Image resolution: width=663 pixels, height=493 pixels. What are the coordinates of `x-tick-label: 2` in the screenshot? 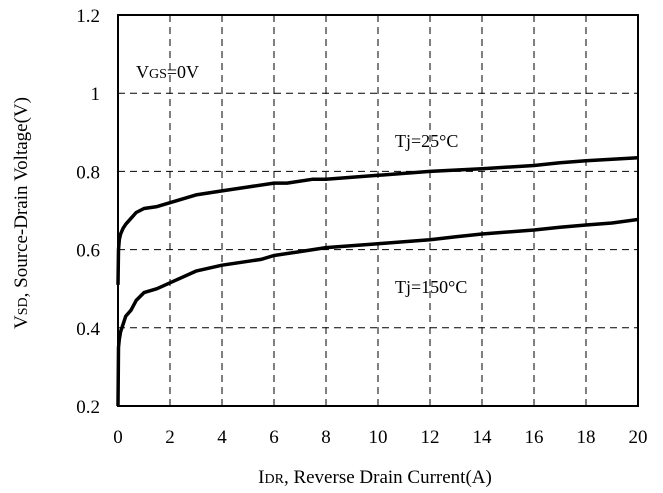 It's located at (170, 437).